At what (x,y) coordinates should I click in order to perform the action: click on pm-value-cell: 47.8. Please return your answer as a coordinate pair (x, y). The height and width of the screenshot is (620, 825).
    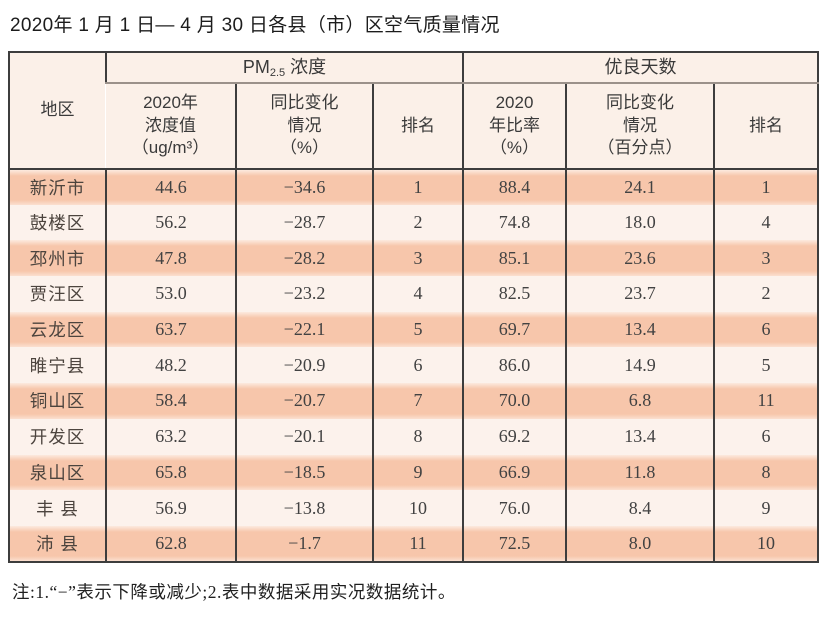
    Looking at the image, I should click on (170, 258).